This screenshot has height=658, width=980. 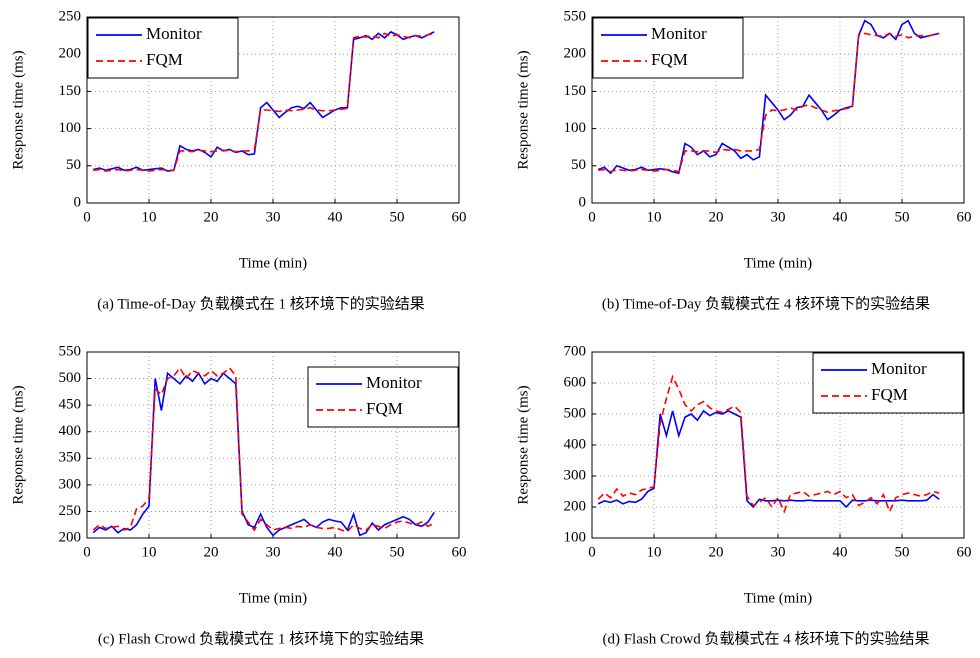 I want to click on caption: (b) Time-of-Day 负载模式在 4 核环境下的实验结果, so click(x=766, y=303).